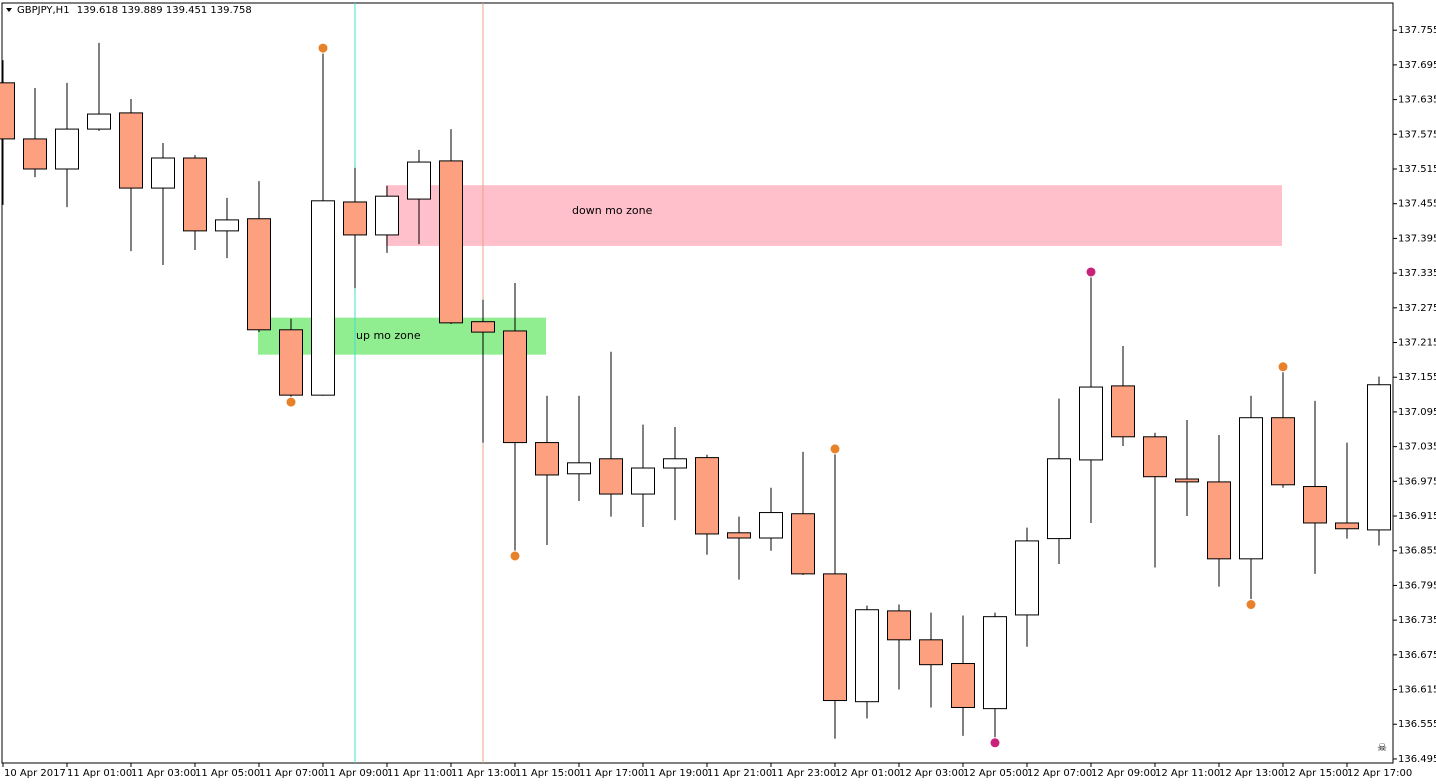 Image resolution: width=1436 pixels, height=784 pixels. What do you see at coordinates (1417, 308) in the screenshot?
I see `y-tick-label: 137.275` at bounding box center [1417, 308].